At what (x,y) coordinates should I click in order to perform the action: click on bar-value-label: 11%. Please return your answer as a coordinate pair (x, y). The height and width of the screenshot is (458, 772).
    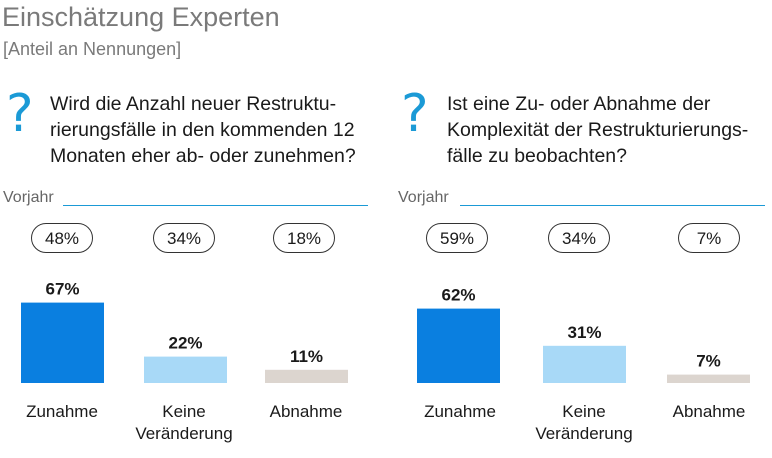
    Looking at the image, I should click on (306, 356).